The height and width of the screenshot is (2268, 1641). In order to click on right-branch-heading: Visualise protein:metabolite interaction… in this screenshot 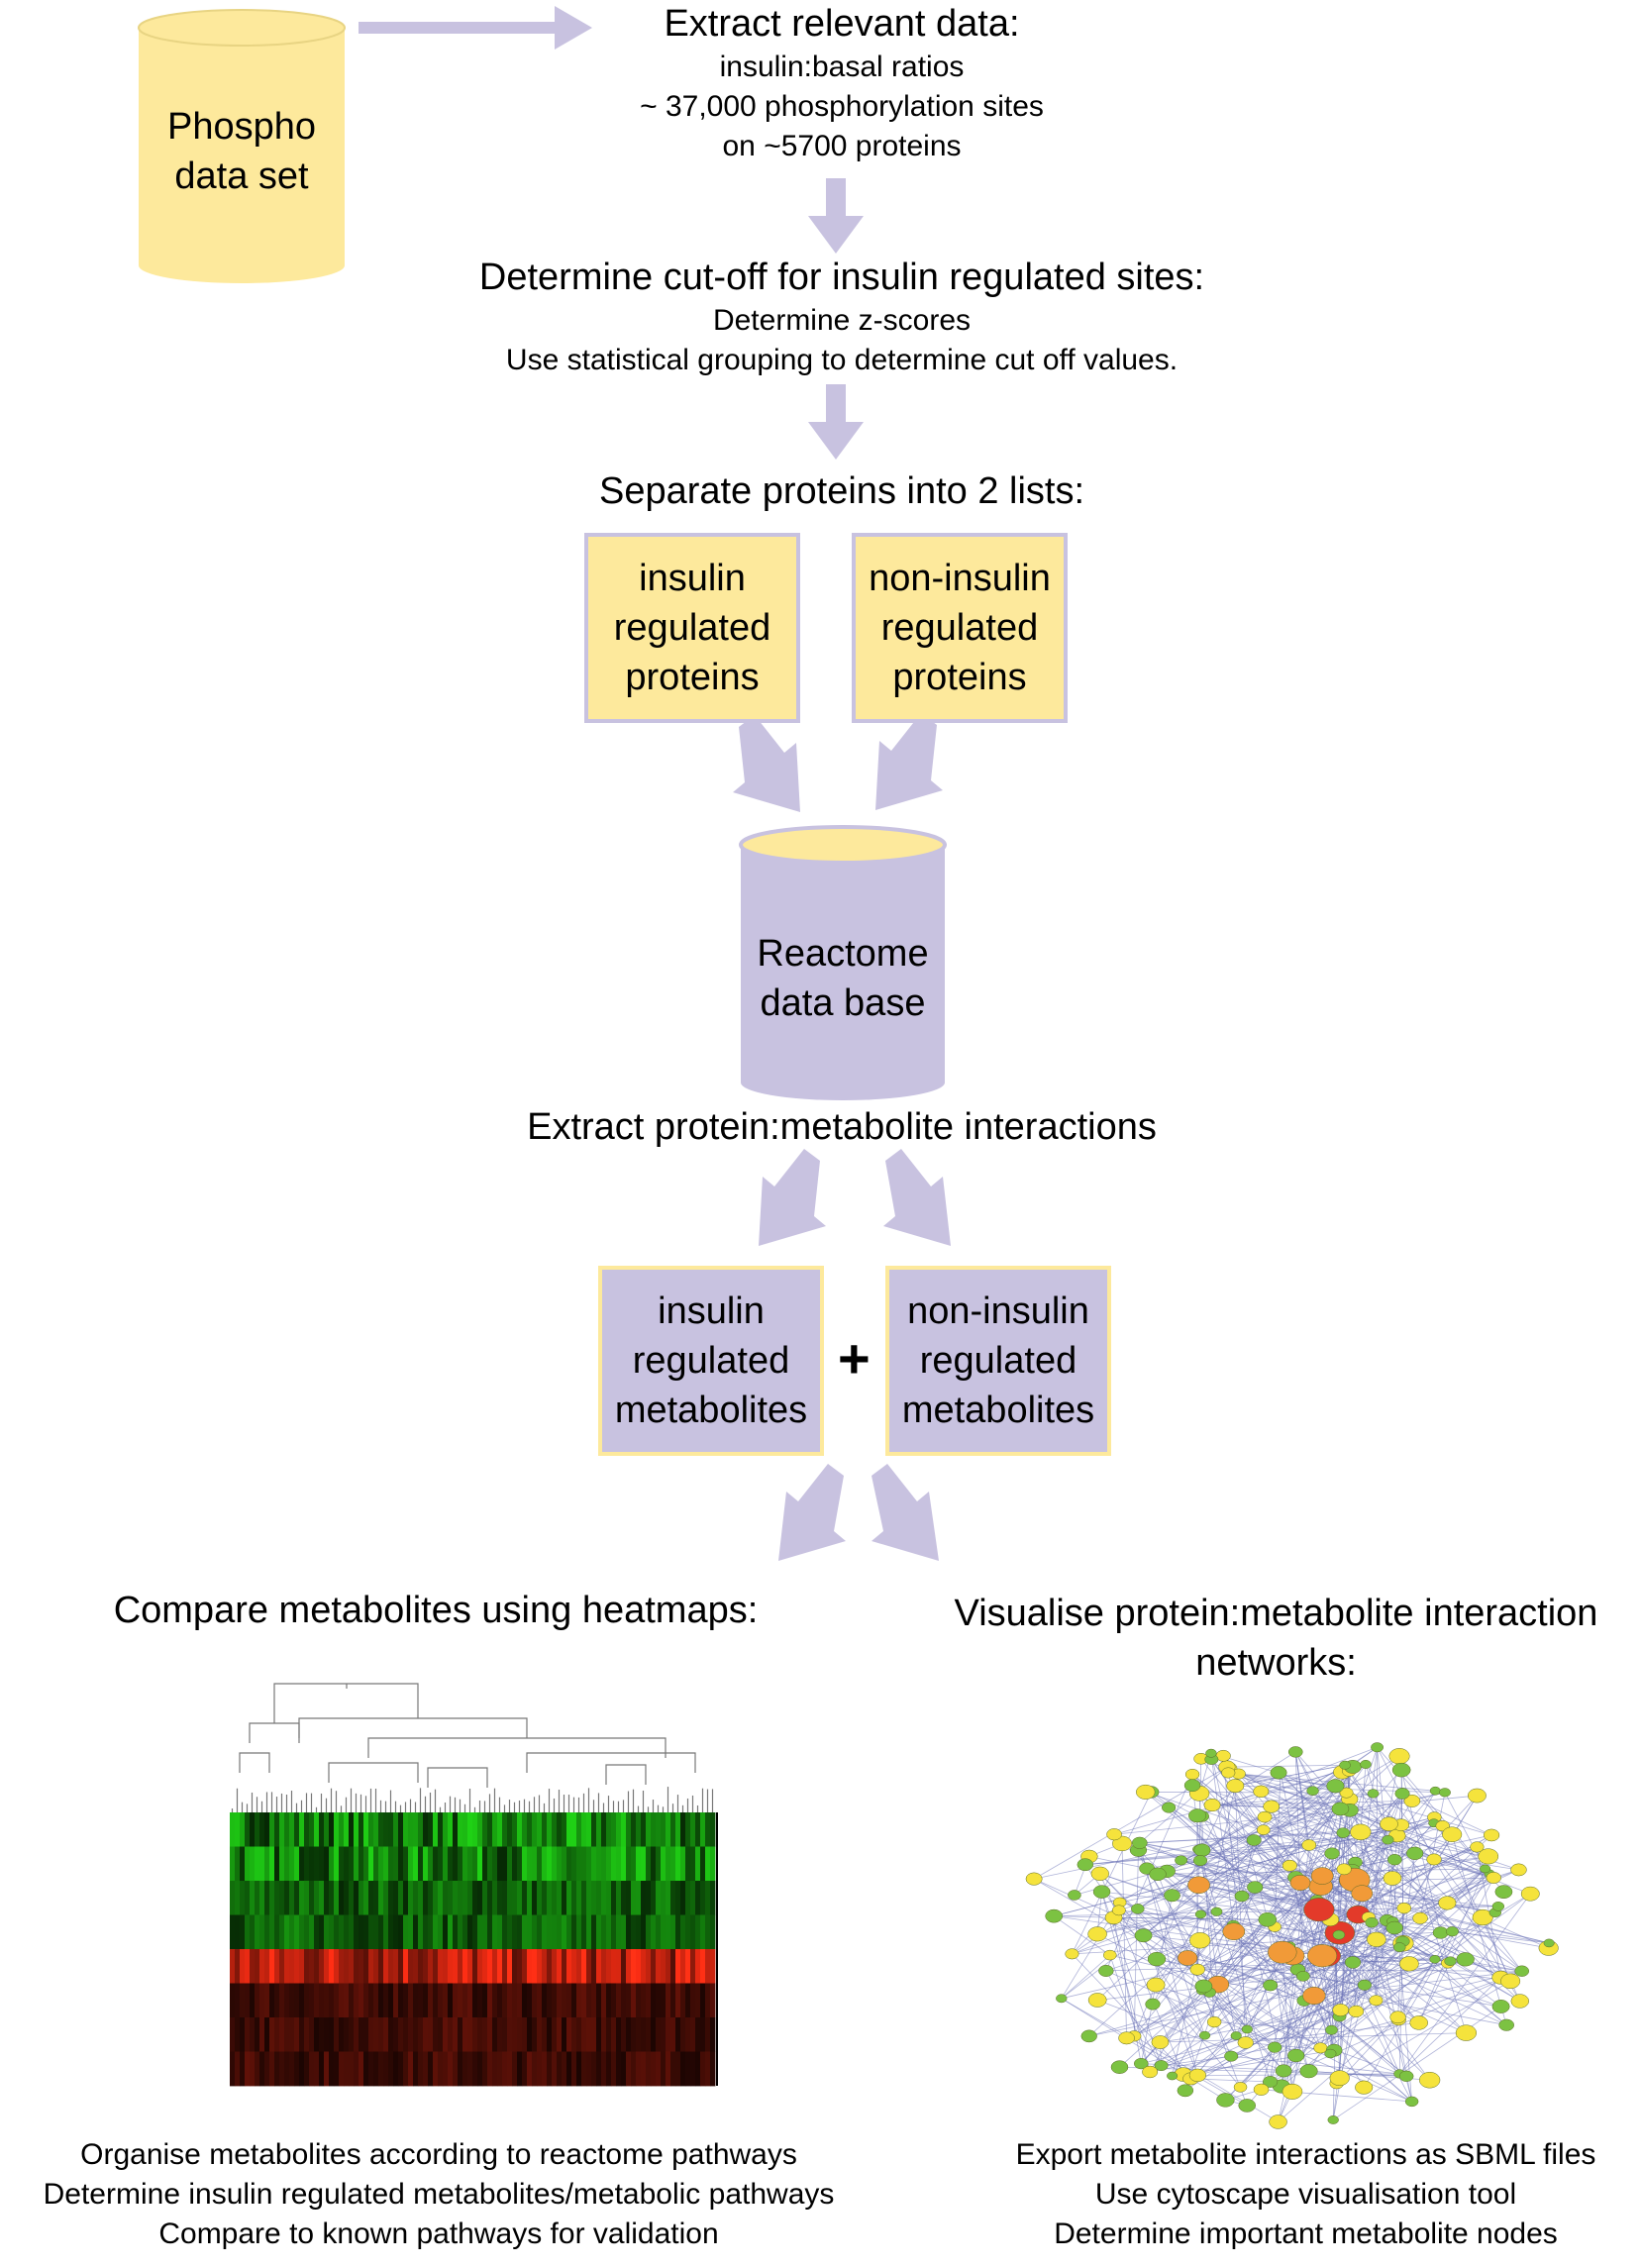, I will do `click(1276, 1638)`.